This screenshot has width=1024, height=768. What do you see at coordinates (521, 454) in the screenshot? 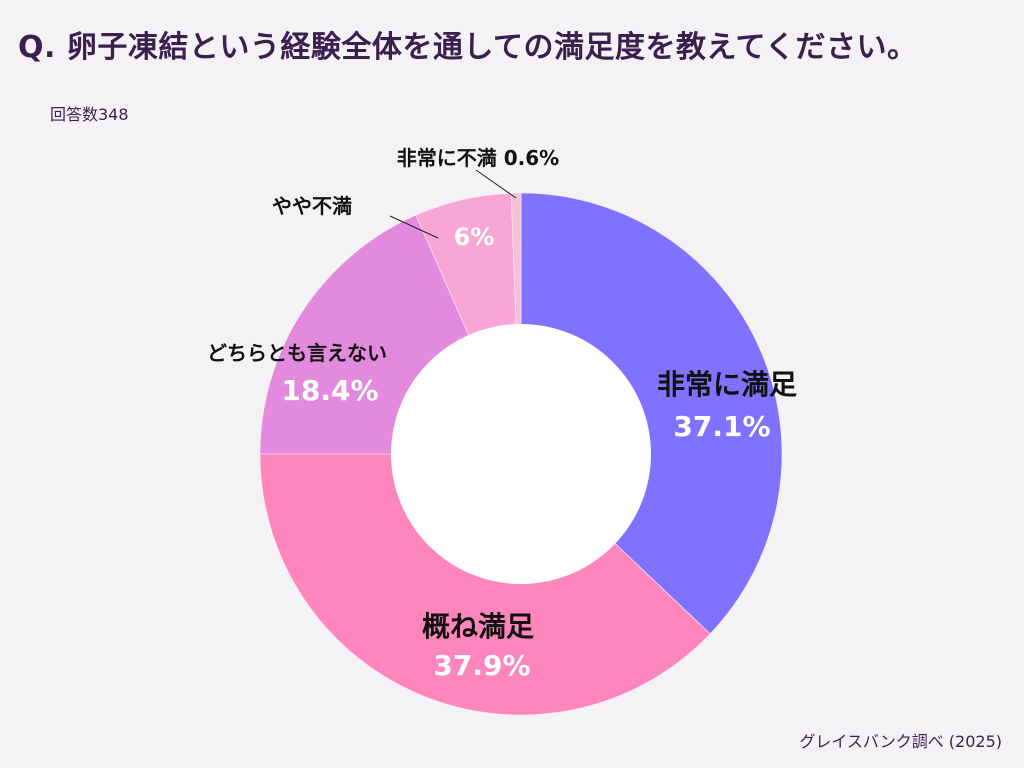
I see `donut-hole` at bounding box center [521, 454].